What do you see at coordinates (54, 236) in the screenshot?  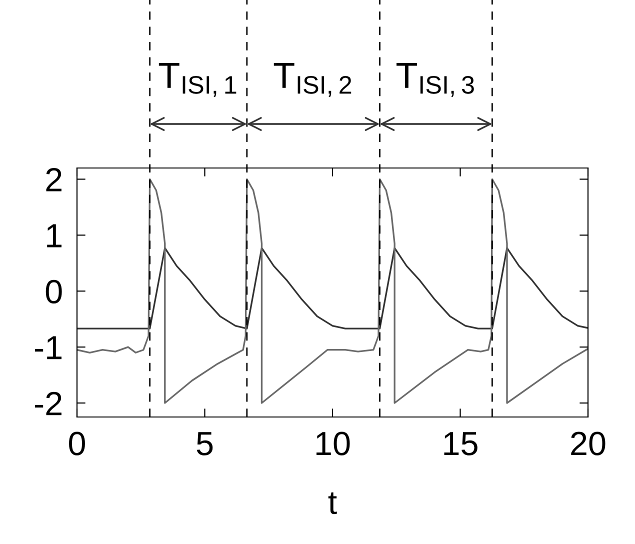 I see `y-tick-label: 1` at bounding box center [54, 236].